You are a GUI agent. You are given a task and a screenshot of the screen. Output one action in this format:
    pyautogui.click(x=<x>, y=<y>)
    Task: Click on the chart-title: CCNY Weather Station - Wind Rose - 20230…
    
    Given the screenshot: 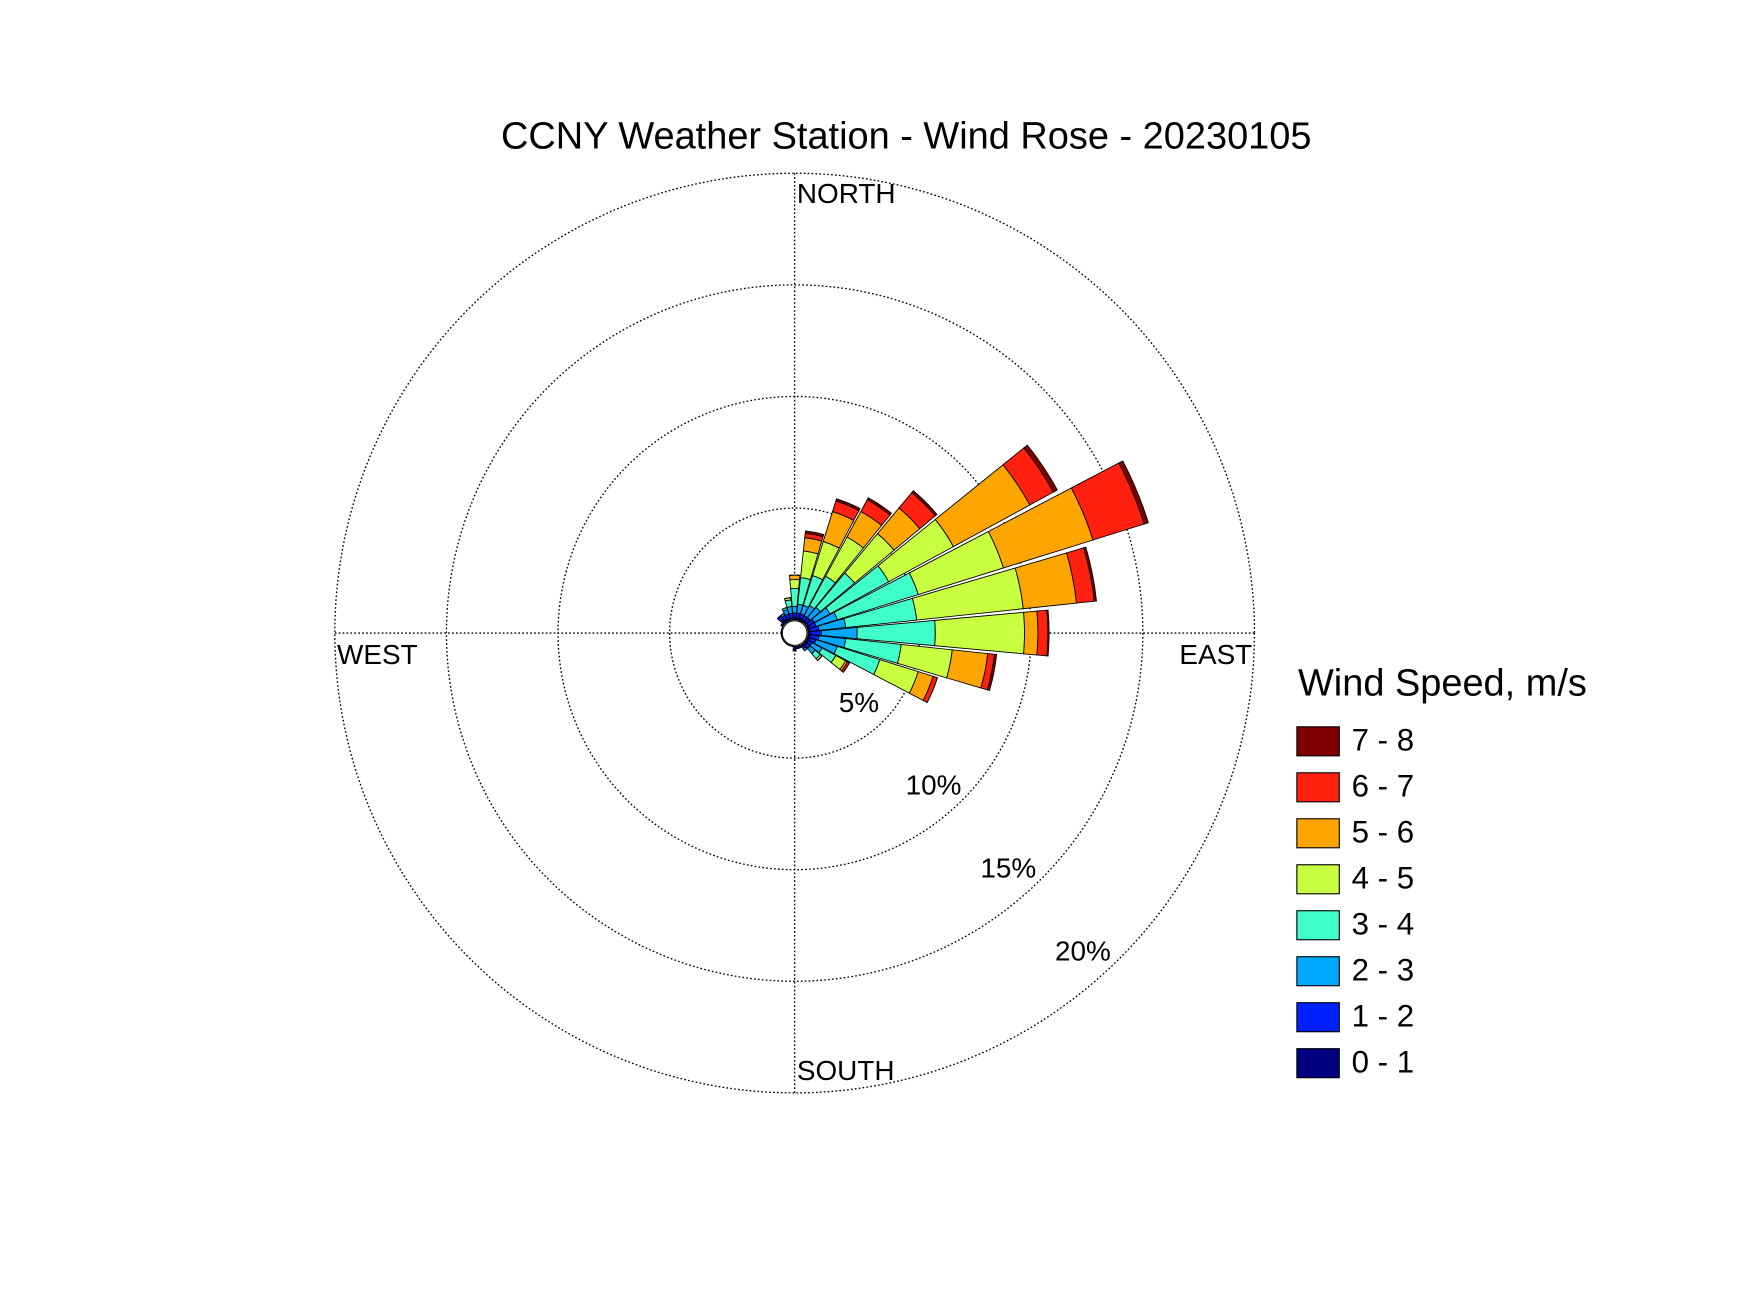 What is the action you would take?
    pyautogui.click(x=906, y=137)
    